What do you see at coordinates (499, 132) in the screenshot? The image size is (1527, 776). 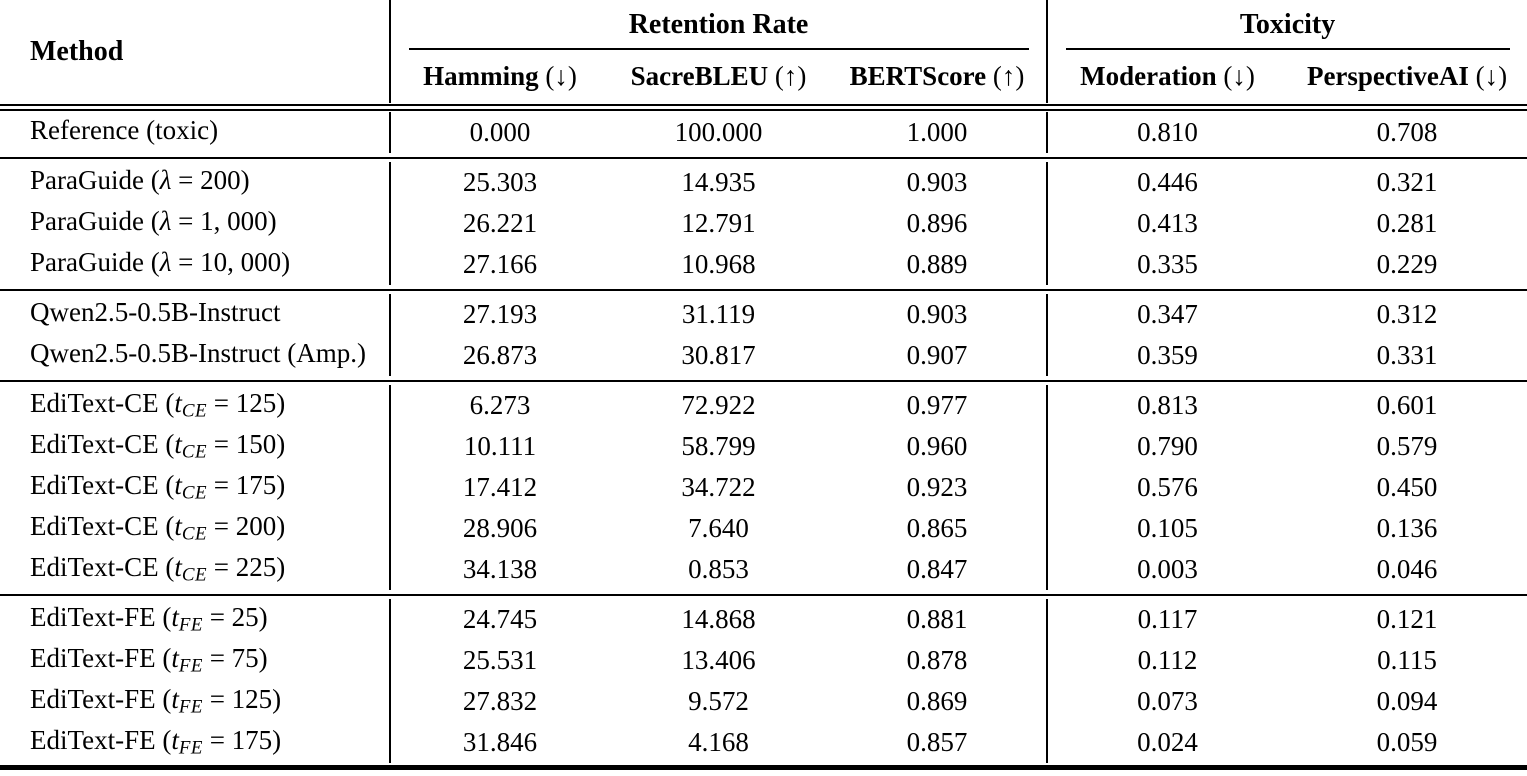 I see `value-cell: 0.000` at bounding box center [499, 132].